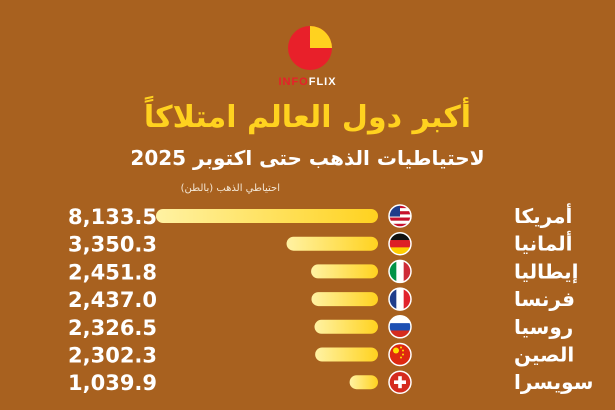 Image resolution: width=615 pixels, height=410 pixels. Describe the element at coordinates (400, 299) in the screenshot. I see `france-flag-icon` at that location.